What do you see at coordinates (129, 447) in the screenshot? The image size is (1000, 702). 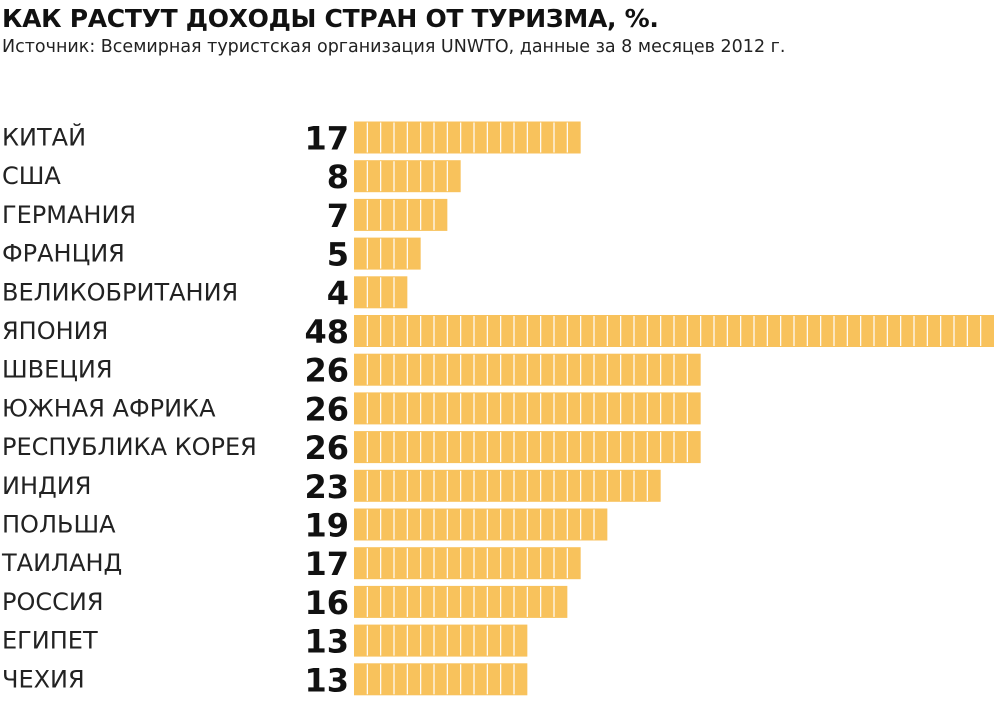 I see `category-label: РЕСПУБЛИКА КОРЕЯ` at bounding box center [129, 447].